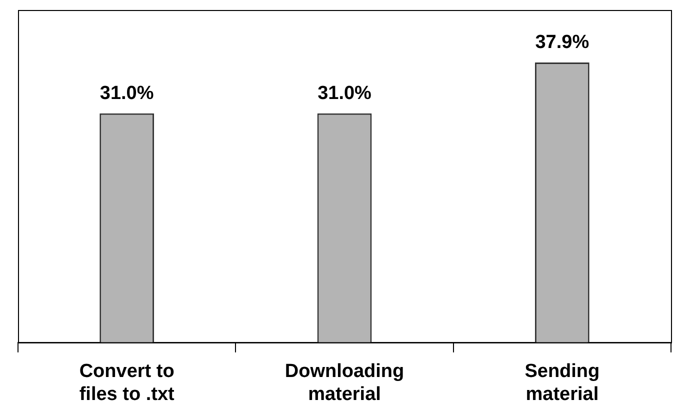 The width and height of the screenshot is (679, 416). Describe the element at coordinates (562, 383) in the screenshot. I see `x-tick-label: Sending material` at that location.